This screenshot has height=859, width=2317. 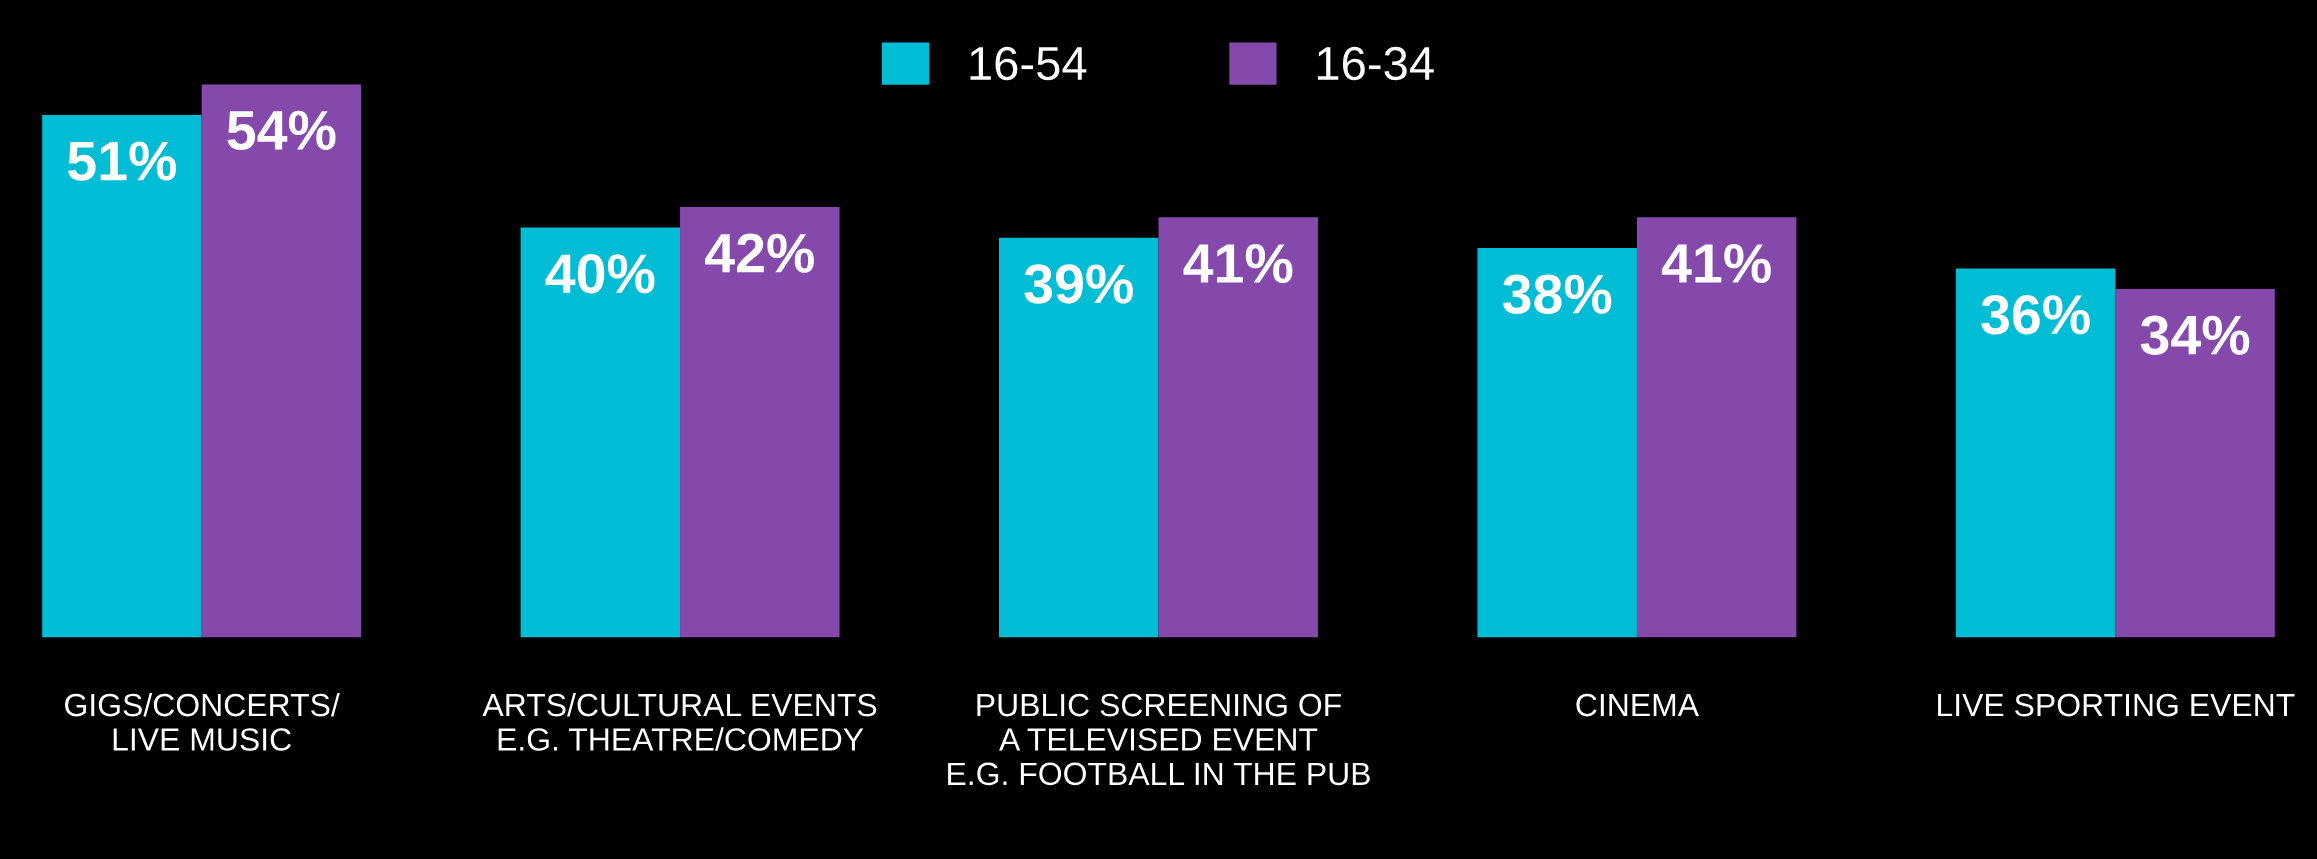 I want to click on data-label: 36%, so click(x=2035, y=315).